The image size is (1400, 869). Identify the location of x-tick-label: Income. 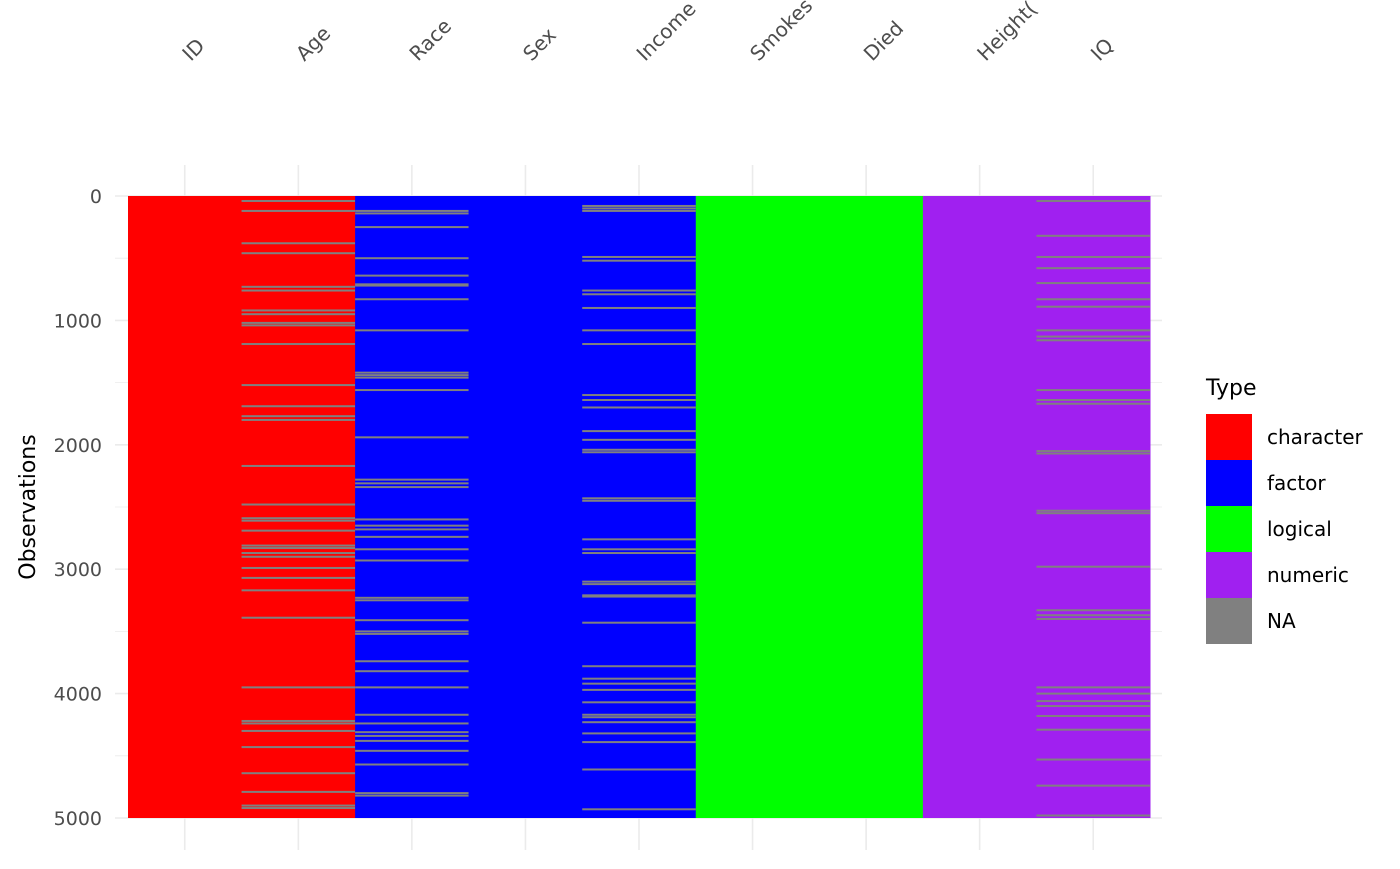
(666, 33).